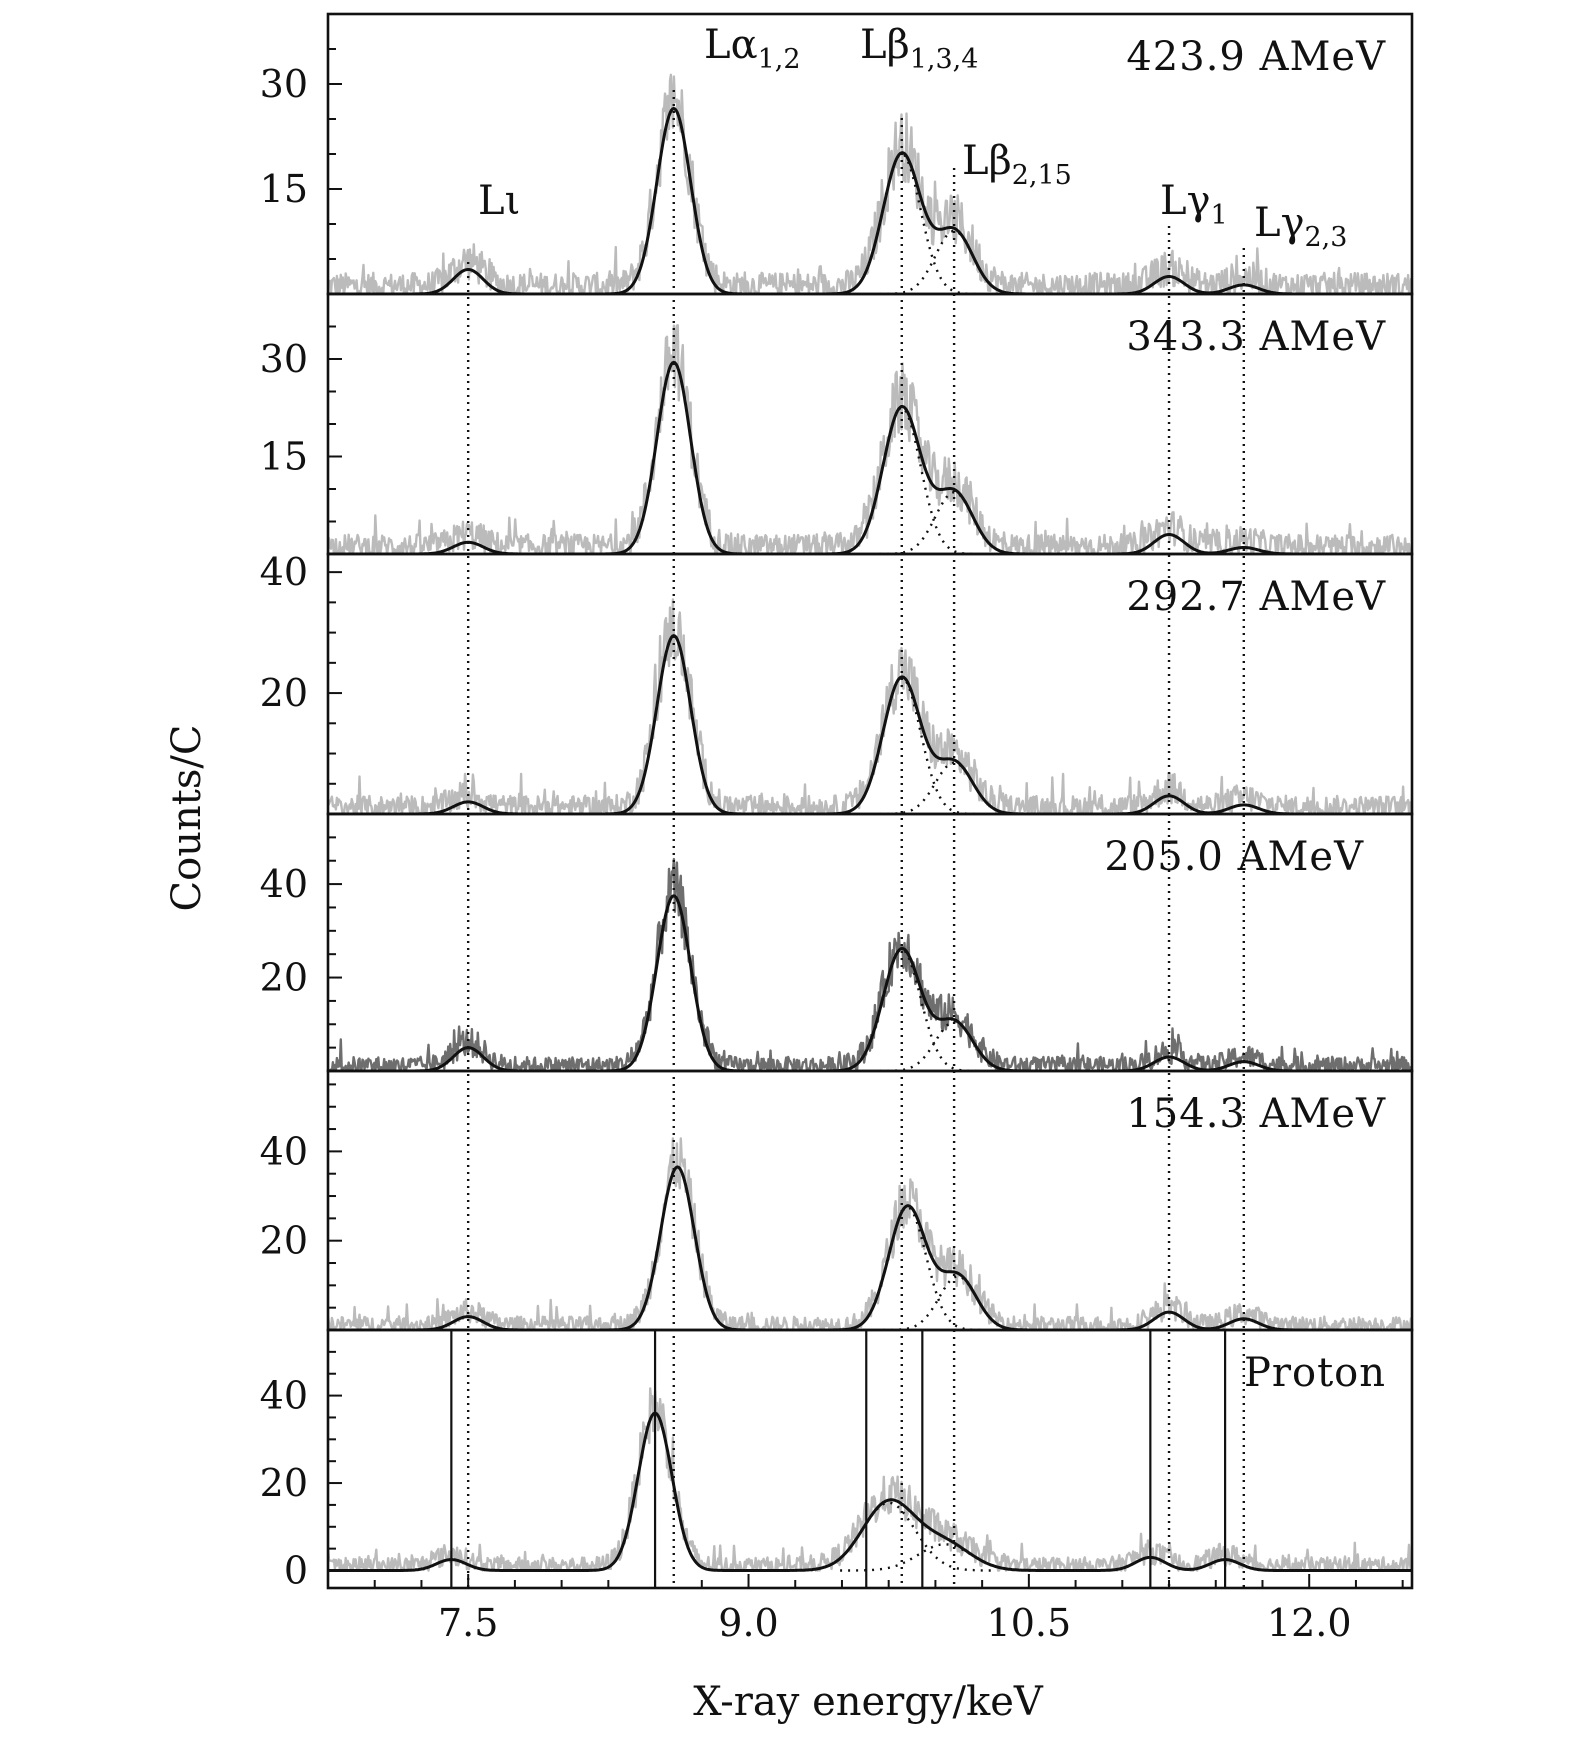  I want to click on panel-label: 154.3 AMeV, so click(1256, 1114).